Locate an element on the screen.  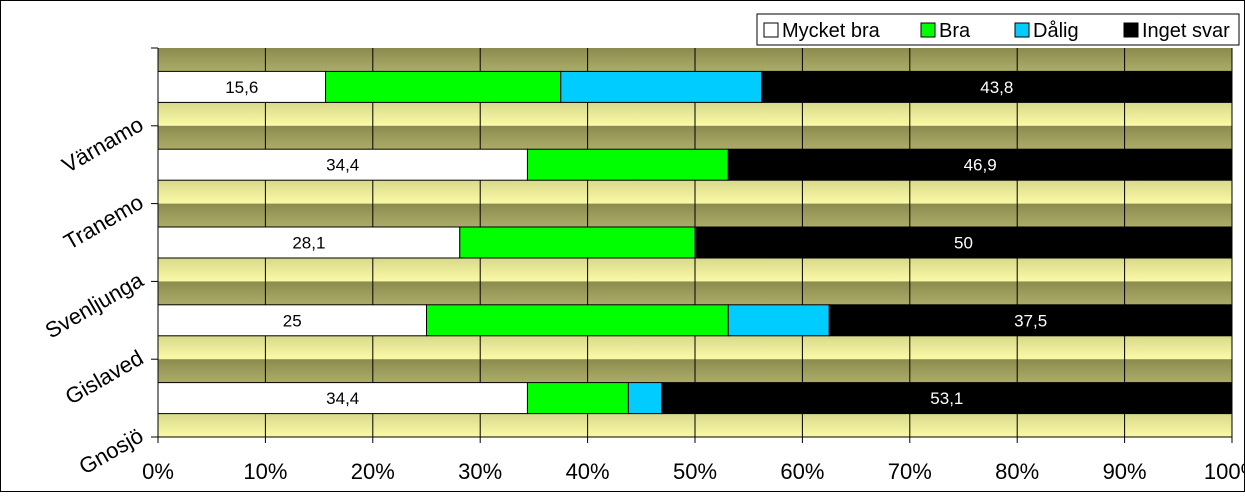
legend: Mycket bra Bra Dålig Inget svar is located at coordinates (998, 29).